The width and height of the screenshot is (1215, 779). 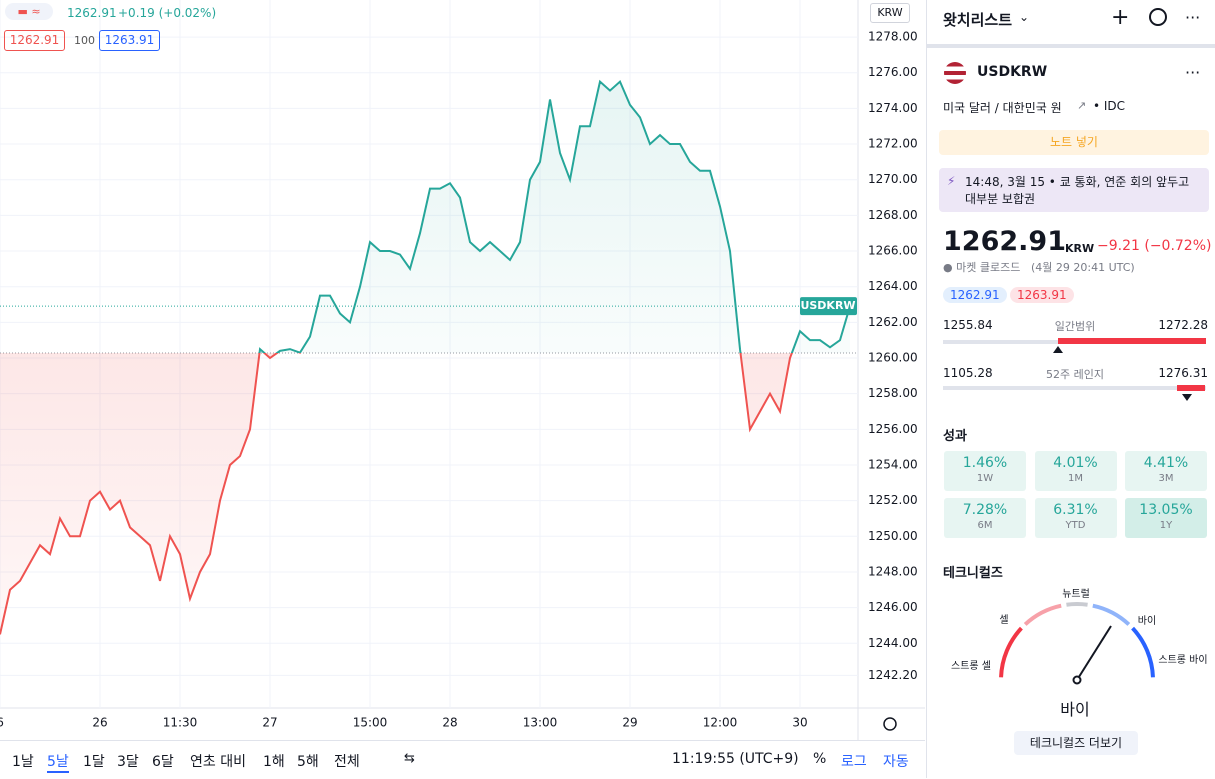 I want to click on performance-value: 4.41%, so click(x=1166, y=463).